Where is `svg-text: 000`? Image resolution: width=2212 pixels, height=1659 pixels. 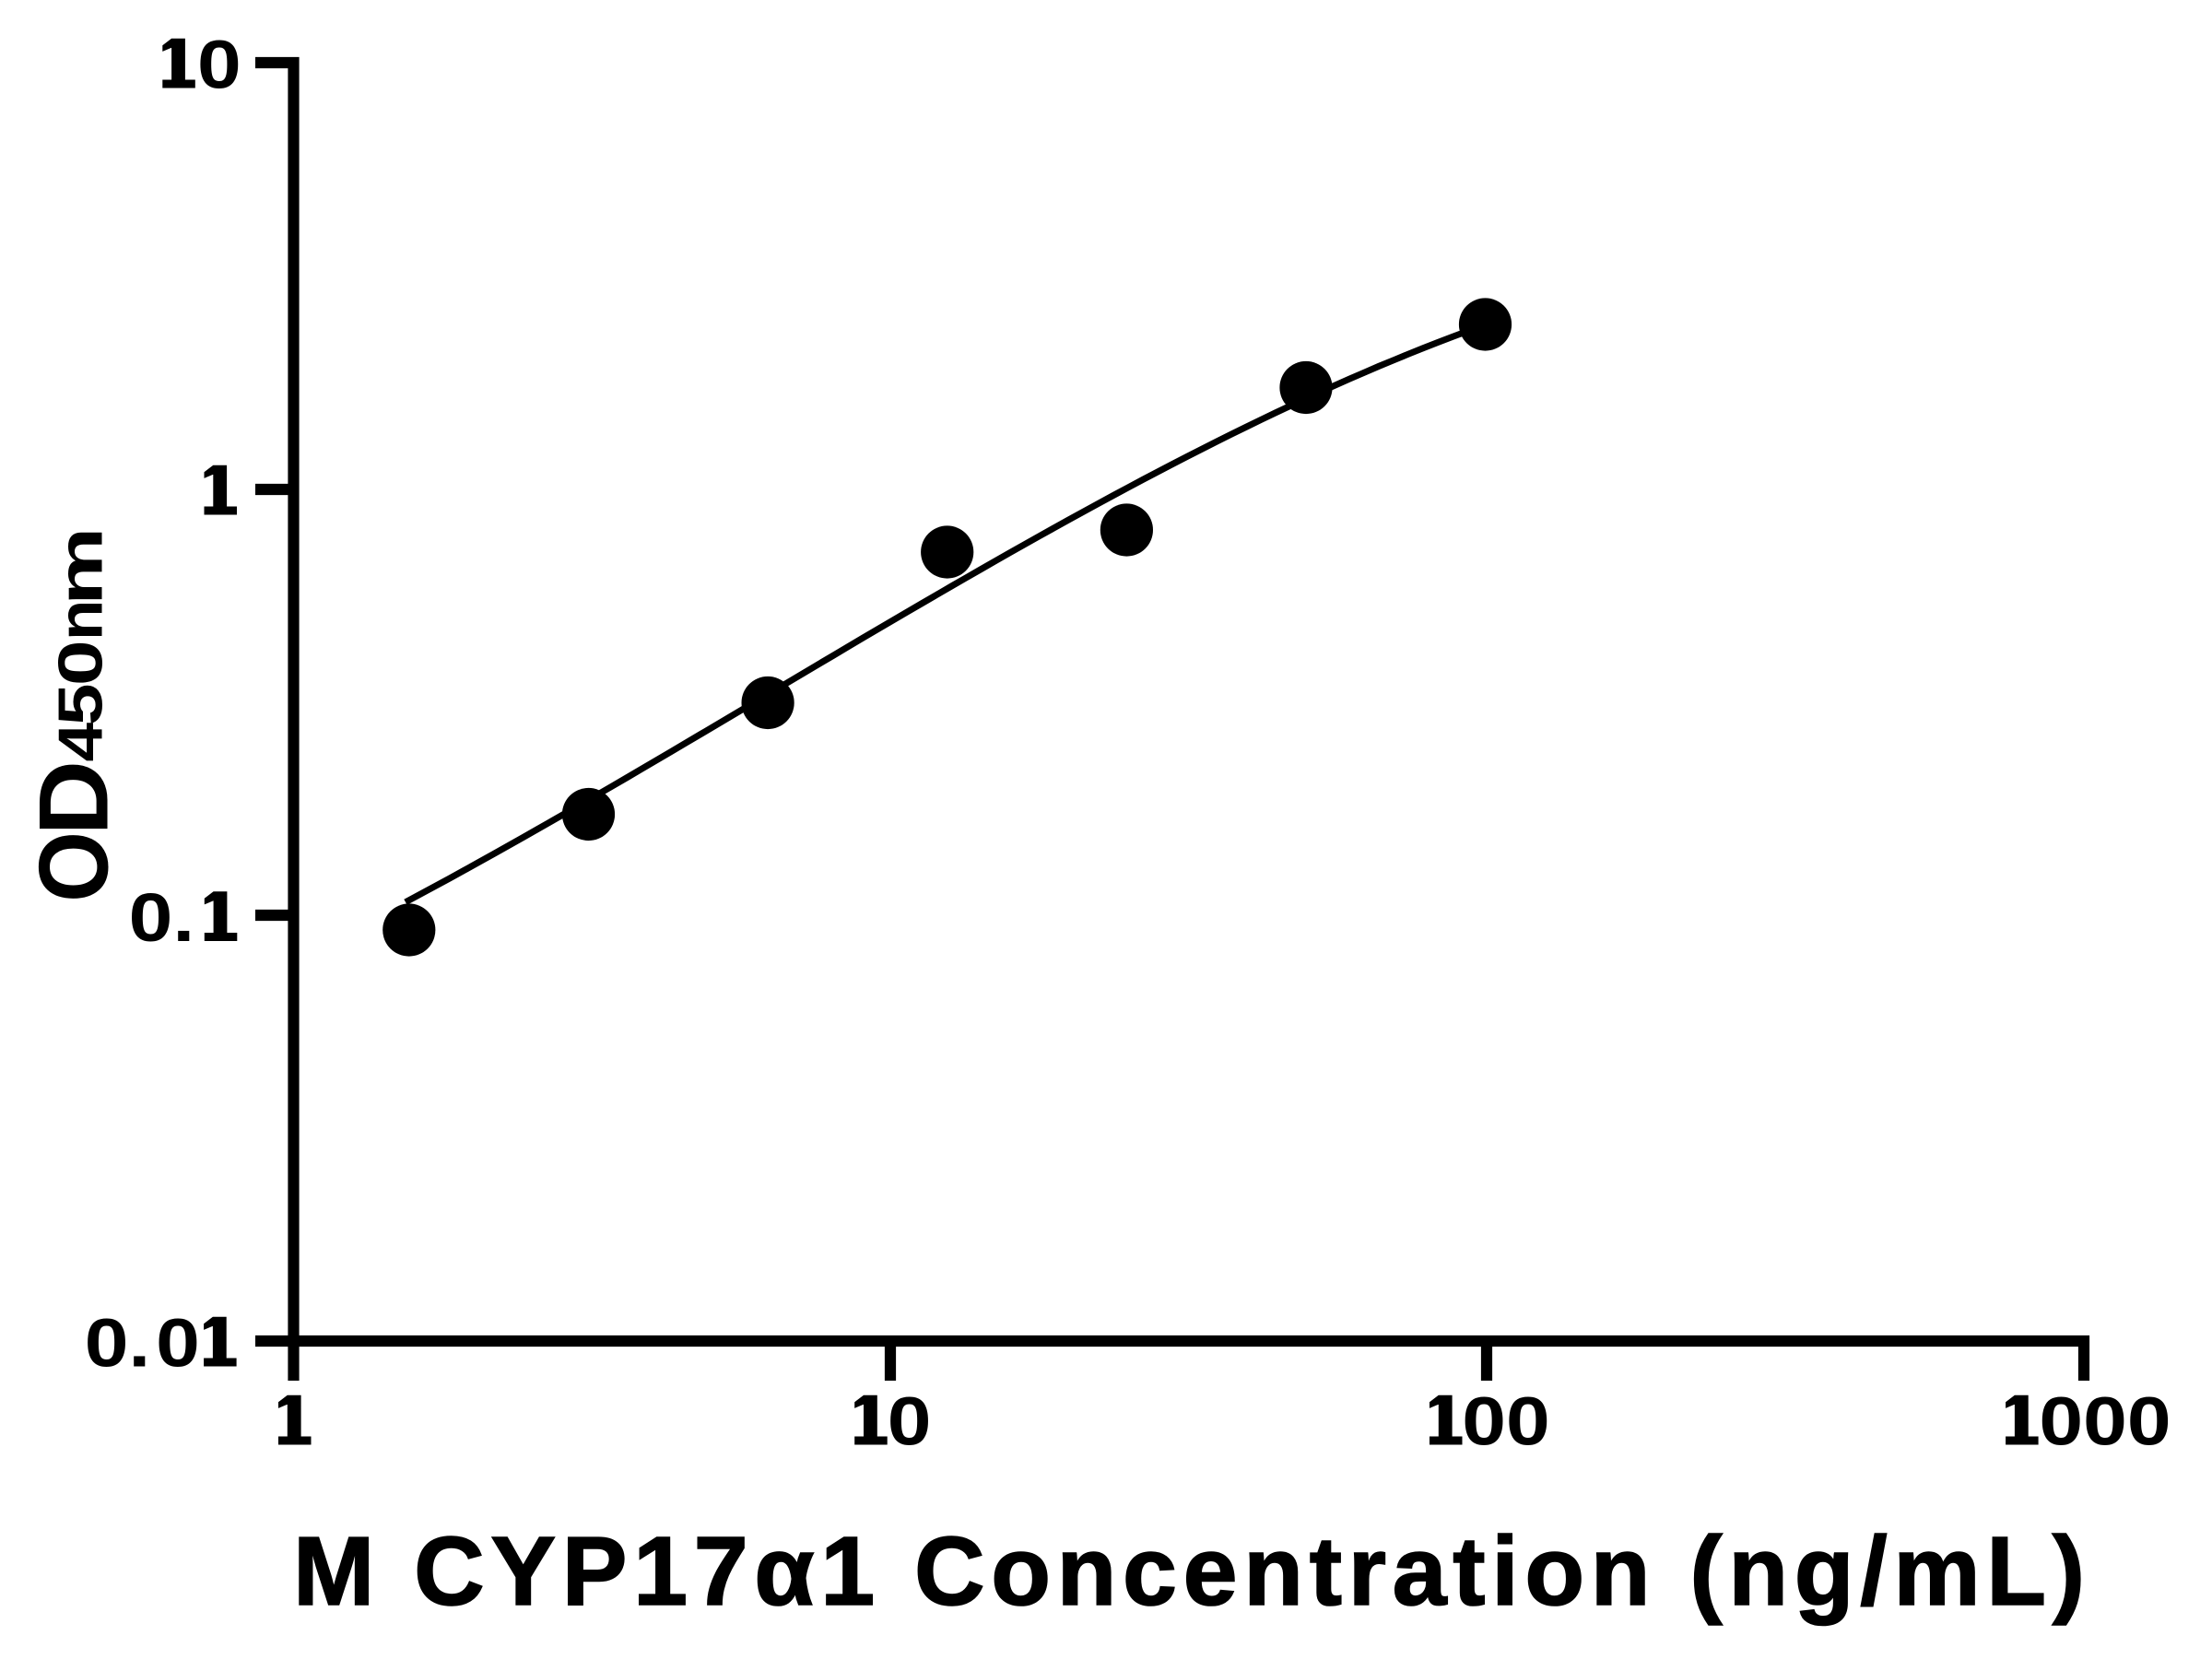 svg-text: 000 is located at coordinates (2105, 1420).